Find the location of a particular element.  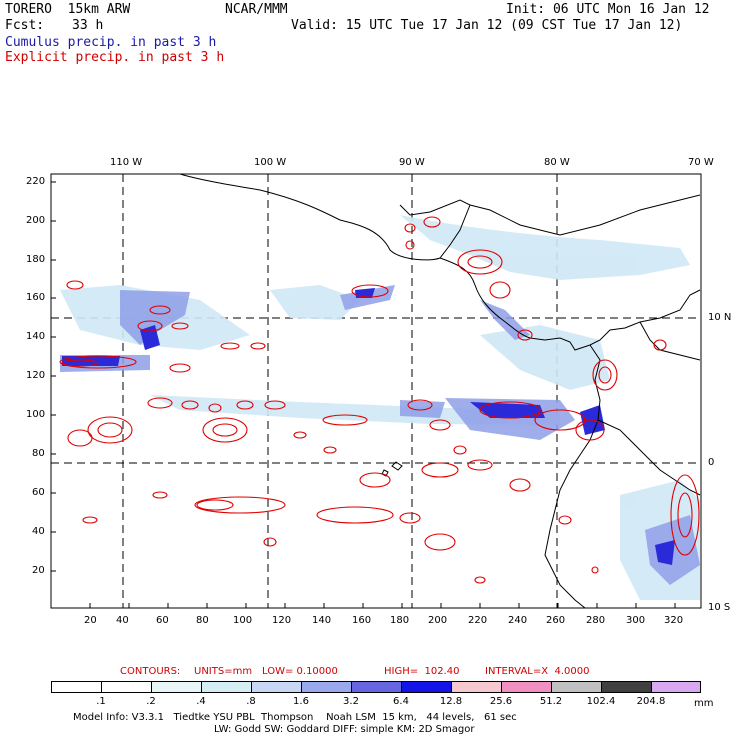

colorbar-label: 51.2 is located at coordinates (551, 701).